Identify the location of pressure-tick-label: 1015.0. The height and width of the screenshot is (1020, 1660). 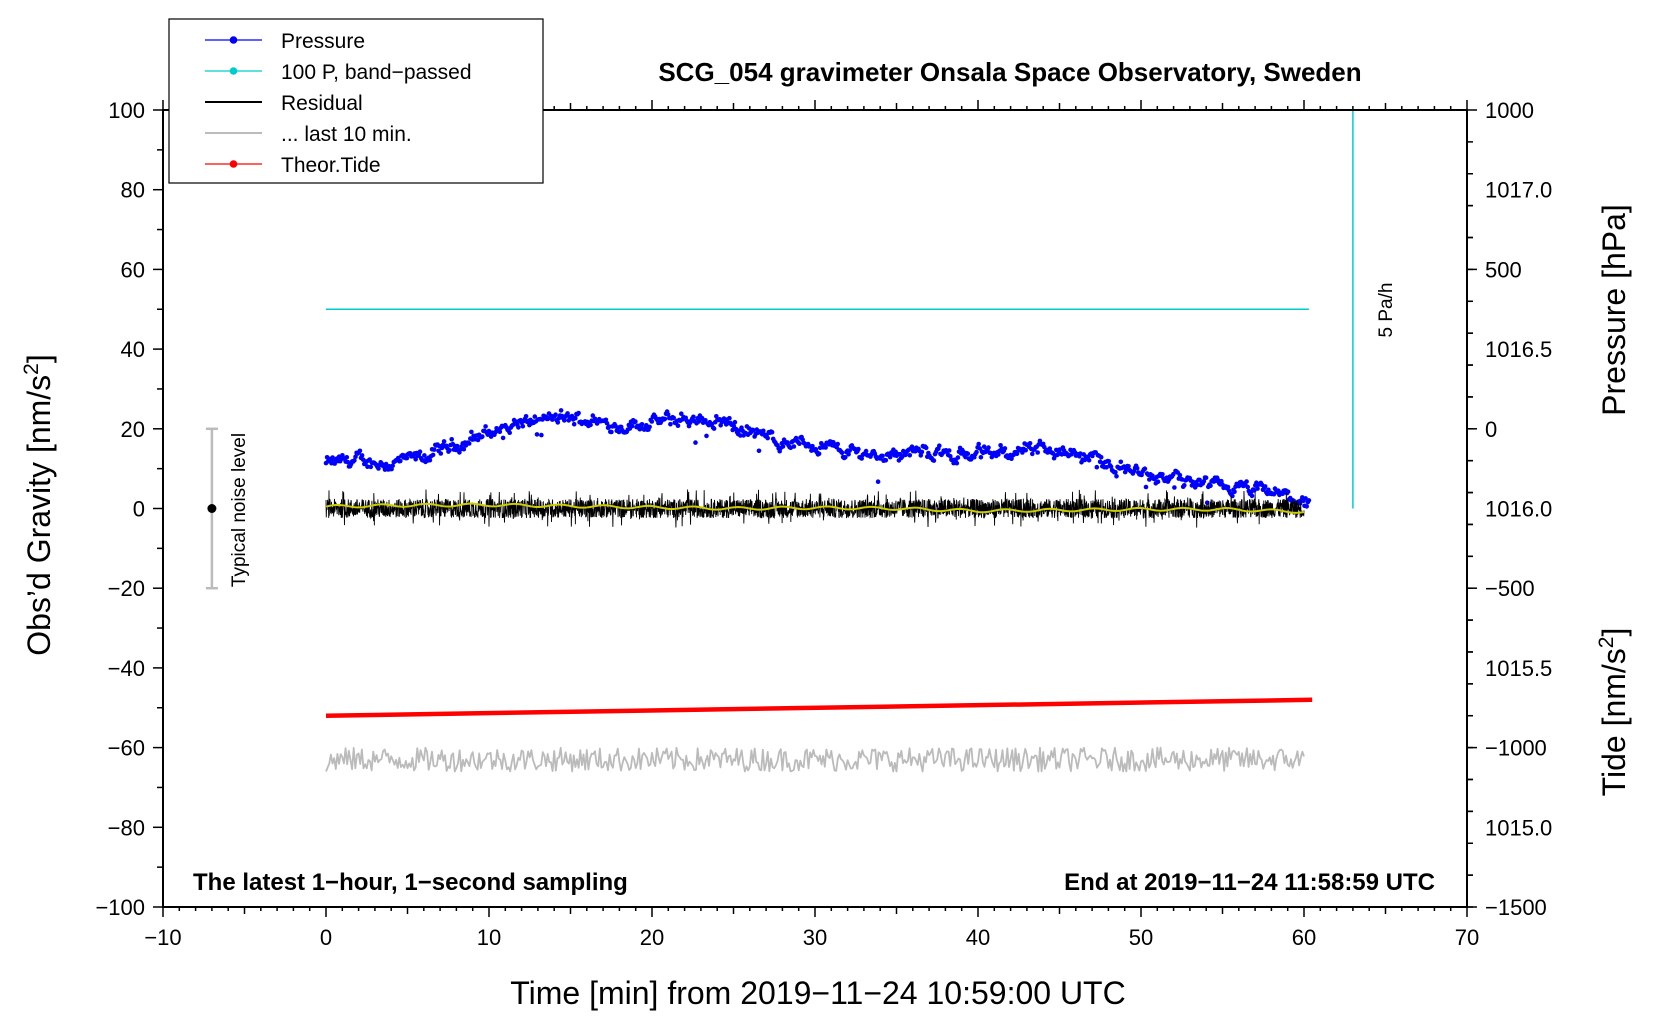
(1518, 827).